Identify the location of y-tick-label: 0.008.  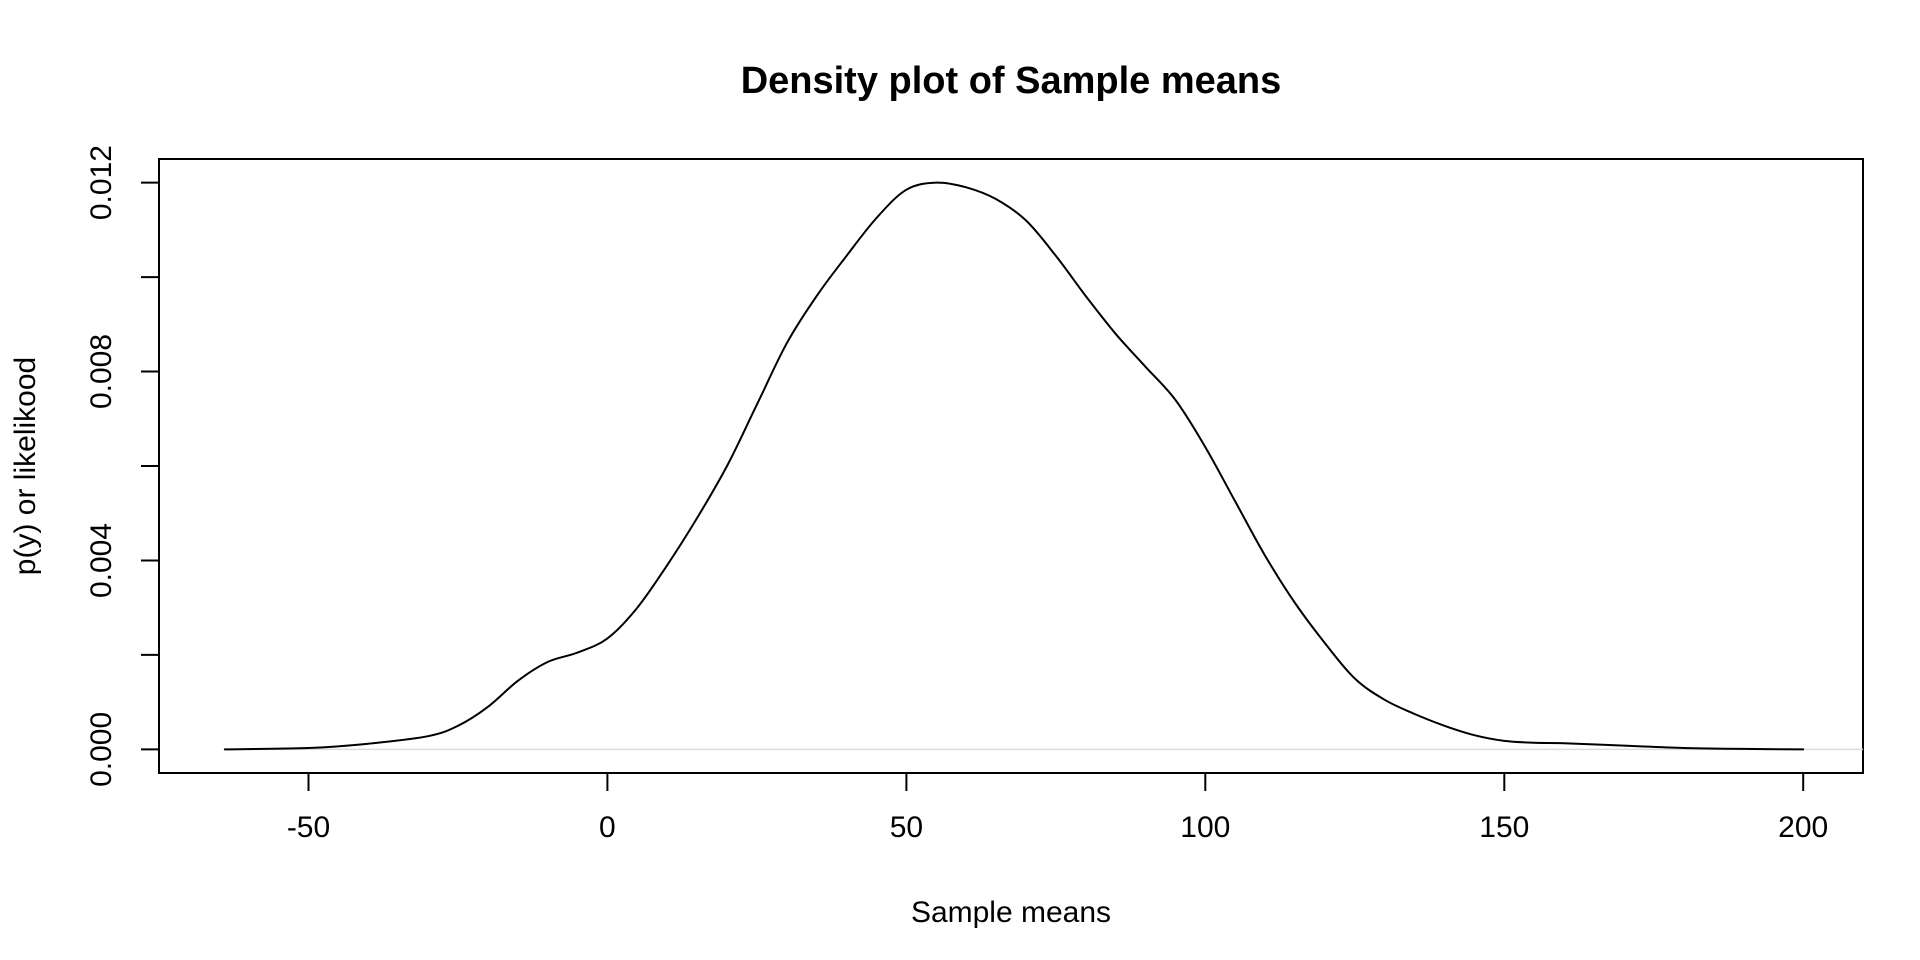
(101, 371).